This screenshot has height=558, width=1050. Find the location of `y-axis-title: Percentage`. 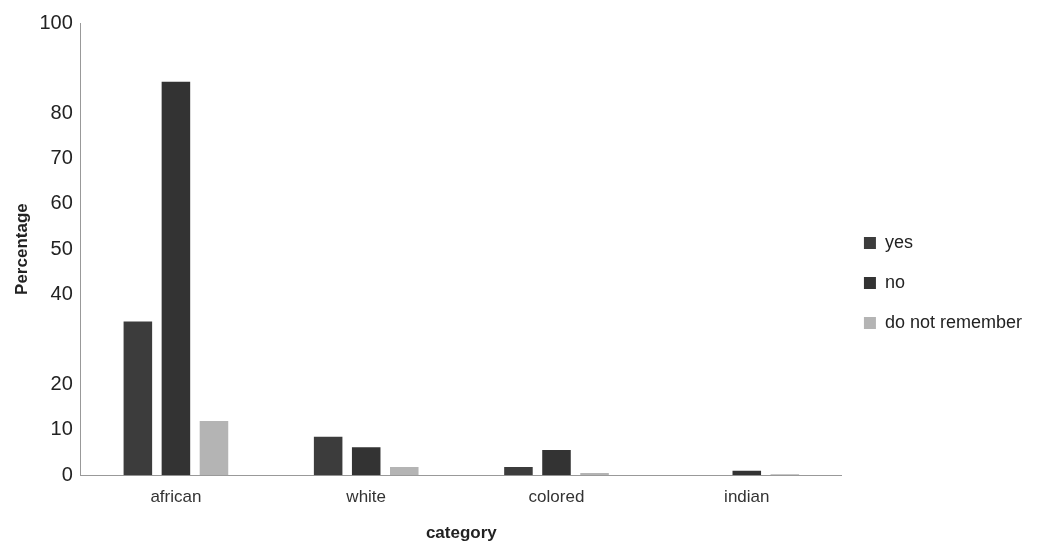

y-axis-title: Percentage is located at coordinates (21, 249).